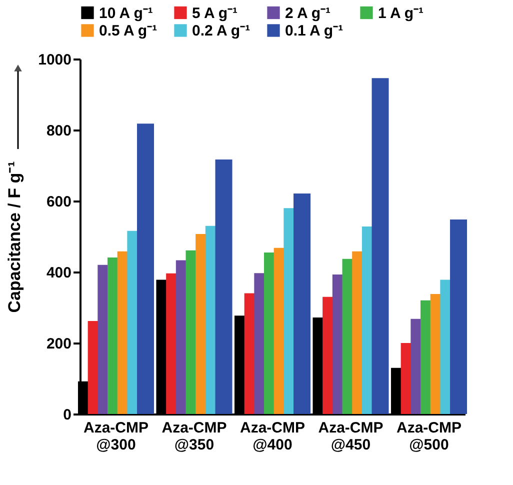 The height and width of the screenshot is (485, 513). Describe the element at coordinates (55, 60) in the screenshot. I see `y-tick-label: 1000` at that location.